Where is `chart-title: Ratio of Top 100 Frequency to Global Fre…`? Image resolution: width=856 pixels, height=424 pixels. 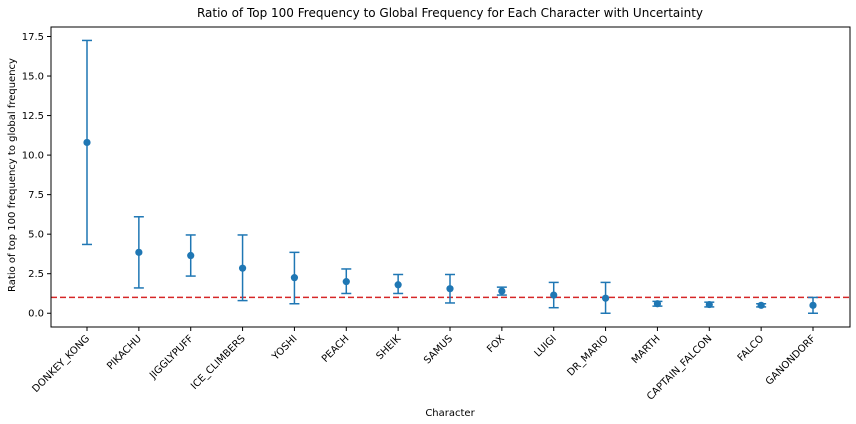 chart-title: Ratio of Top 100 Frequency to Global Fre… is located at coordinates (450, 13).